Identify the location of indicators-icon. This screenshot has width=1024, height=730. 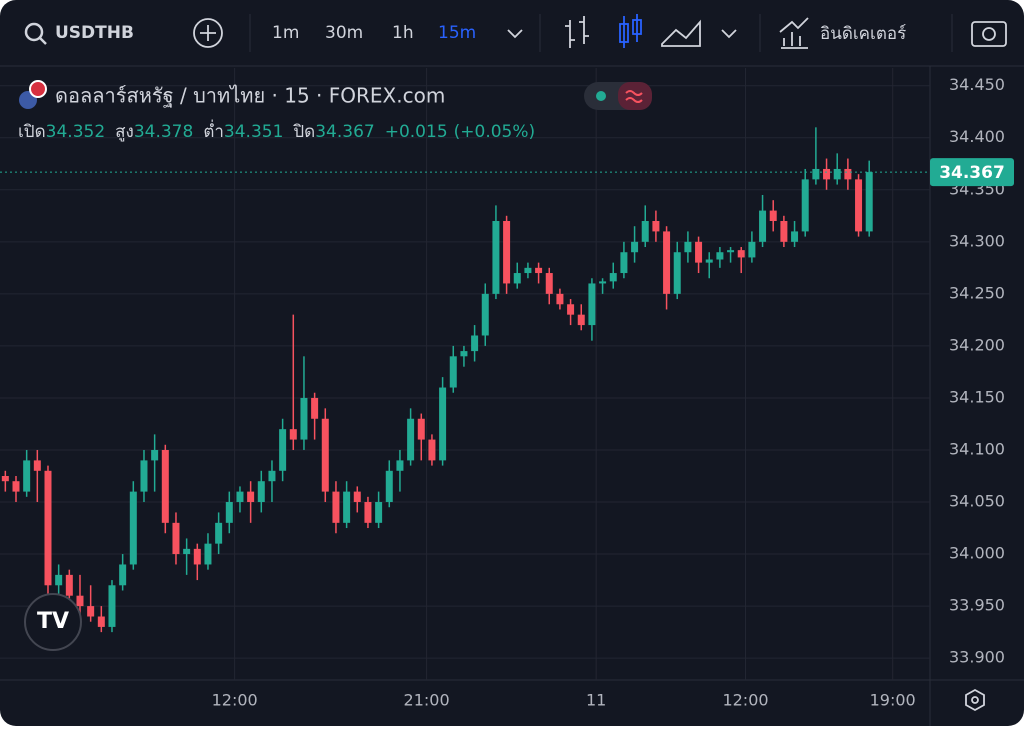
(794, 33).